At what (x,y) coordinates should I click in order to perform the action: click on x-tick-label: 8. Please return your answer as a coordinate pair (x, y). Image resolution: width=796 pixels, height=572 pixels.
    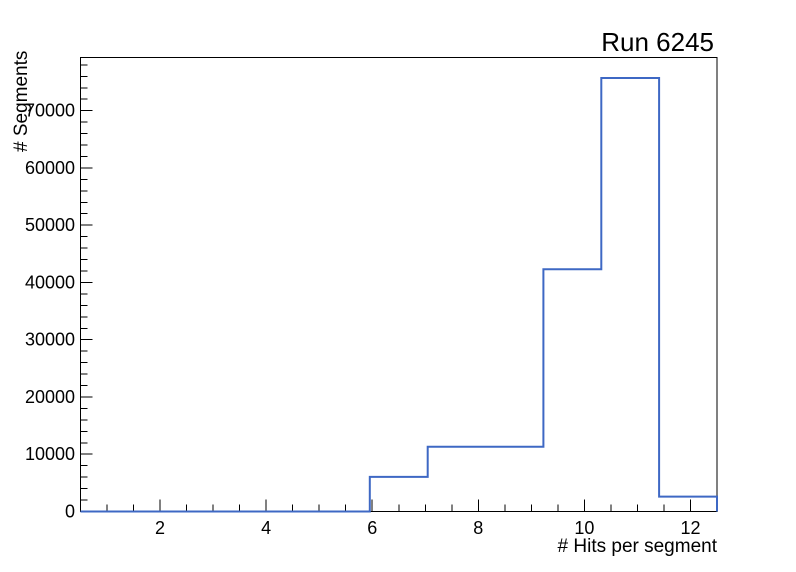
    Looking at the image, I should click on (478, 528).